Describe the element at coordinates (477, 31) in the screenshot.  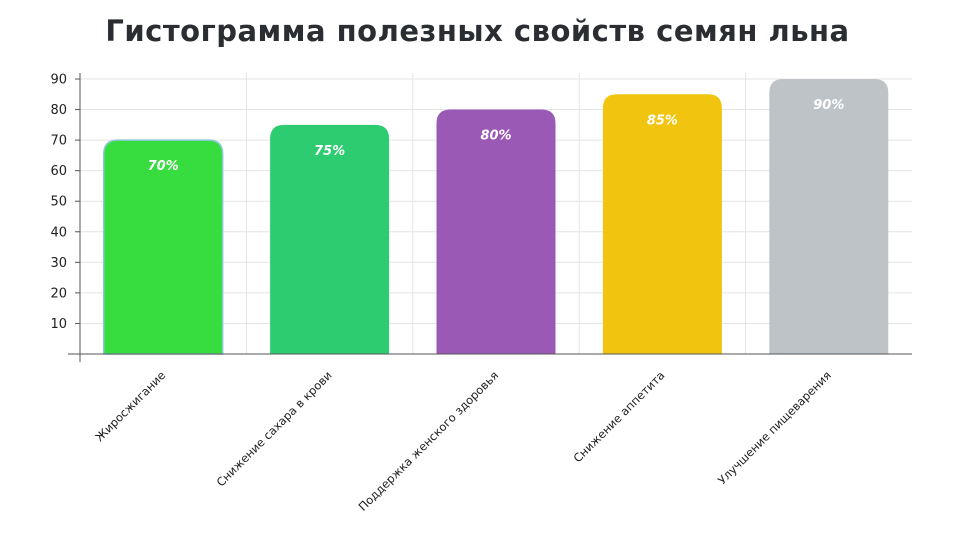
I see `chart-title: Гистограмма полезных свойств семян льна` at that location.